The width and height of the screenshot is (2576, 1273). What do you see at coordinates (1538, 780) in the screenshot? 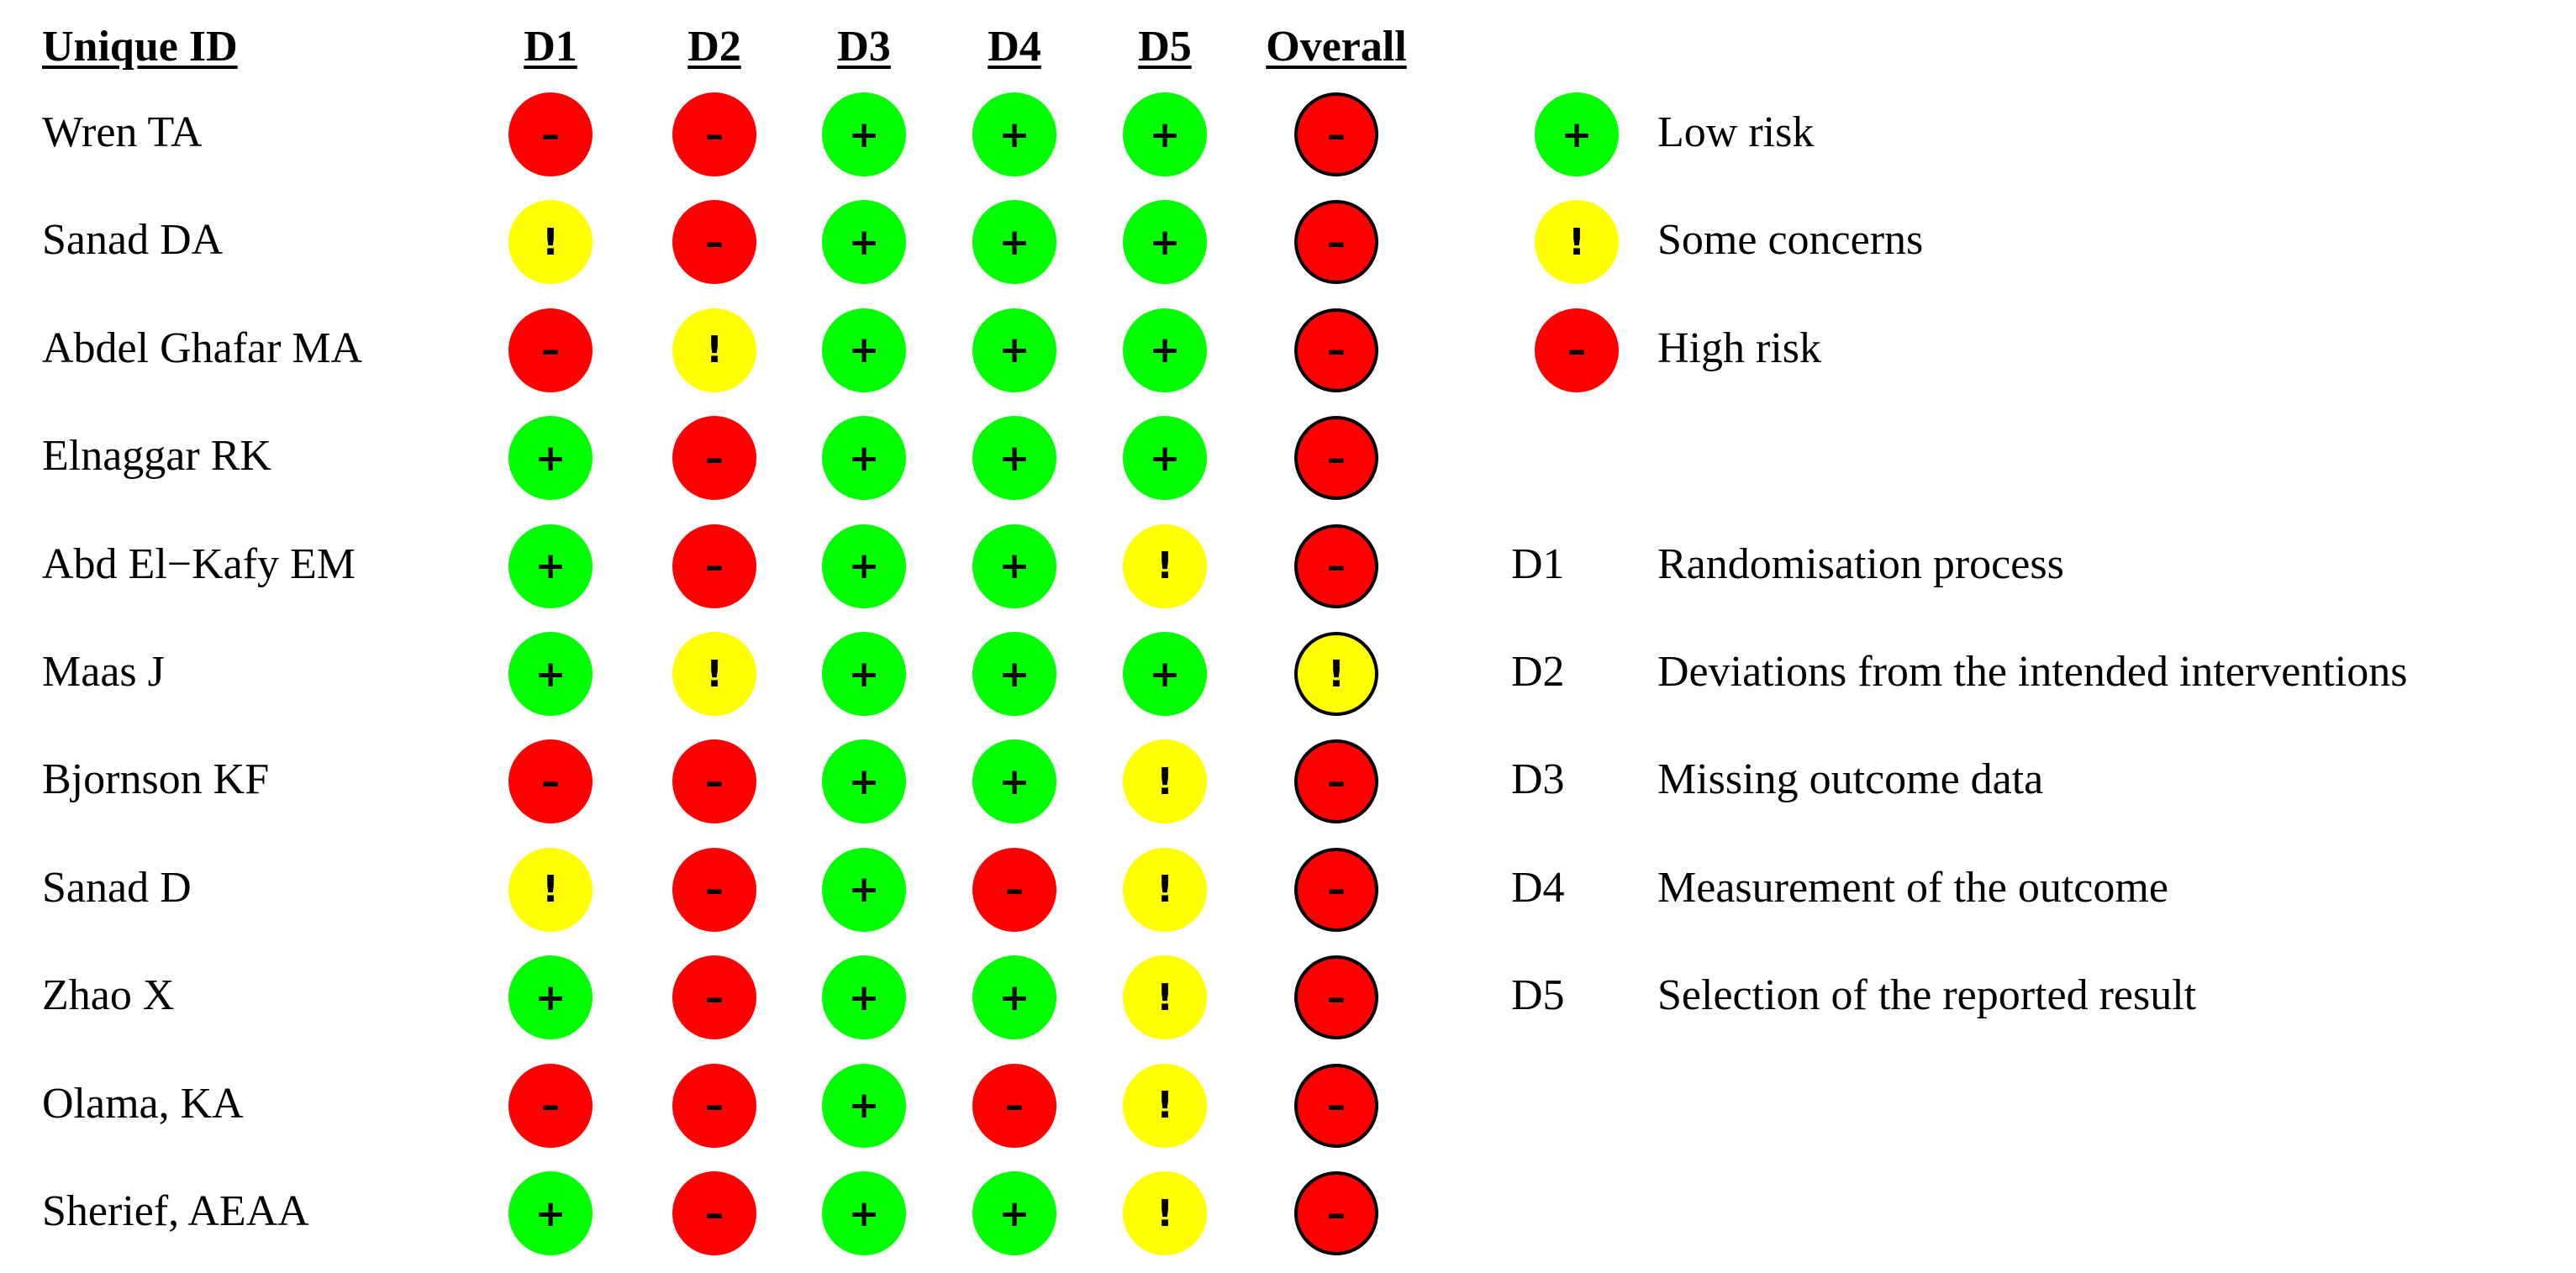
I see `domain-code-d3: D3` at bounding box center [1538, 780].